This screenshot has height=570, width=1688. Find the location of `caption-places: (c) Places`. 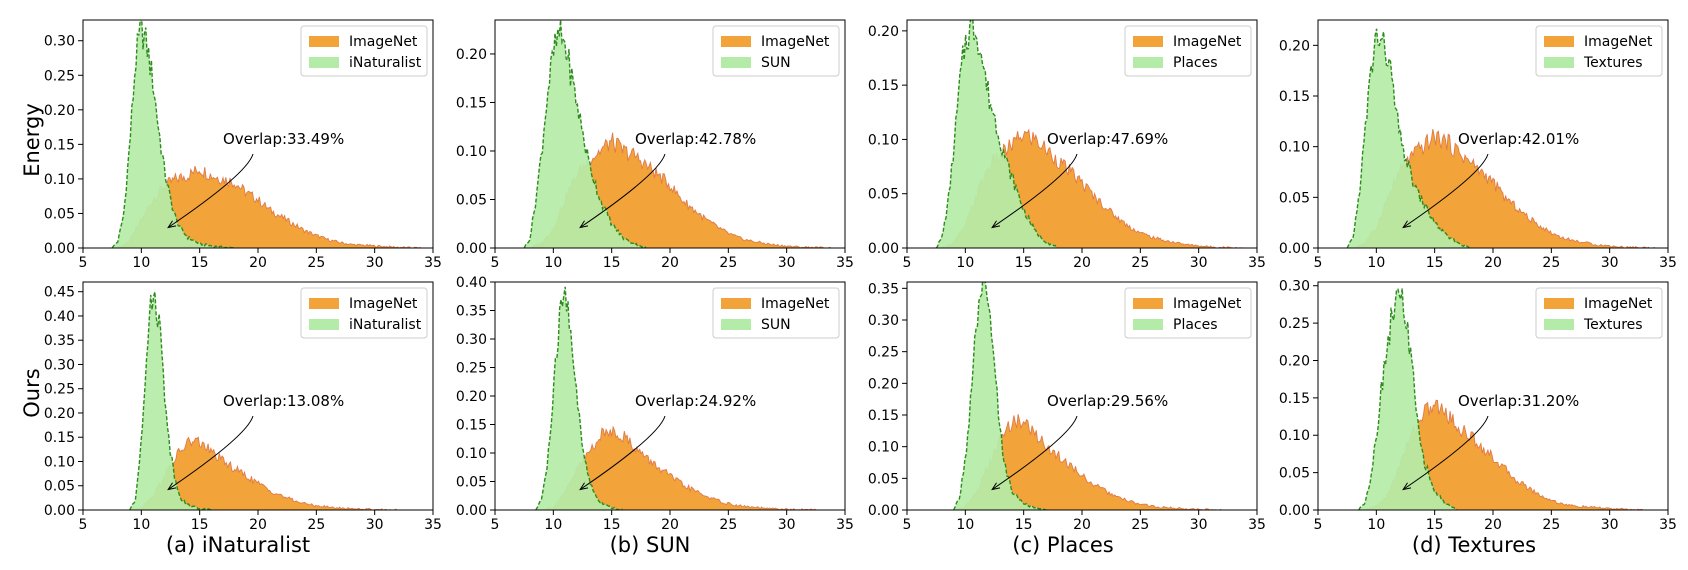

caption-places: (c) Places is located at coordinates (1063, 545).